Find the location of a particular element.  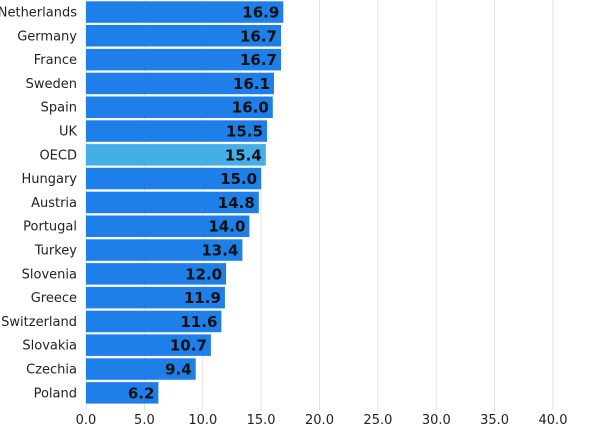

x-axis-ticks: 0.0 5.0 10.0 15.0 20.0 25.0 30.0 35.0 40.0 is located at coordinates (322, 420).